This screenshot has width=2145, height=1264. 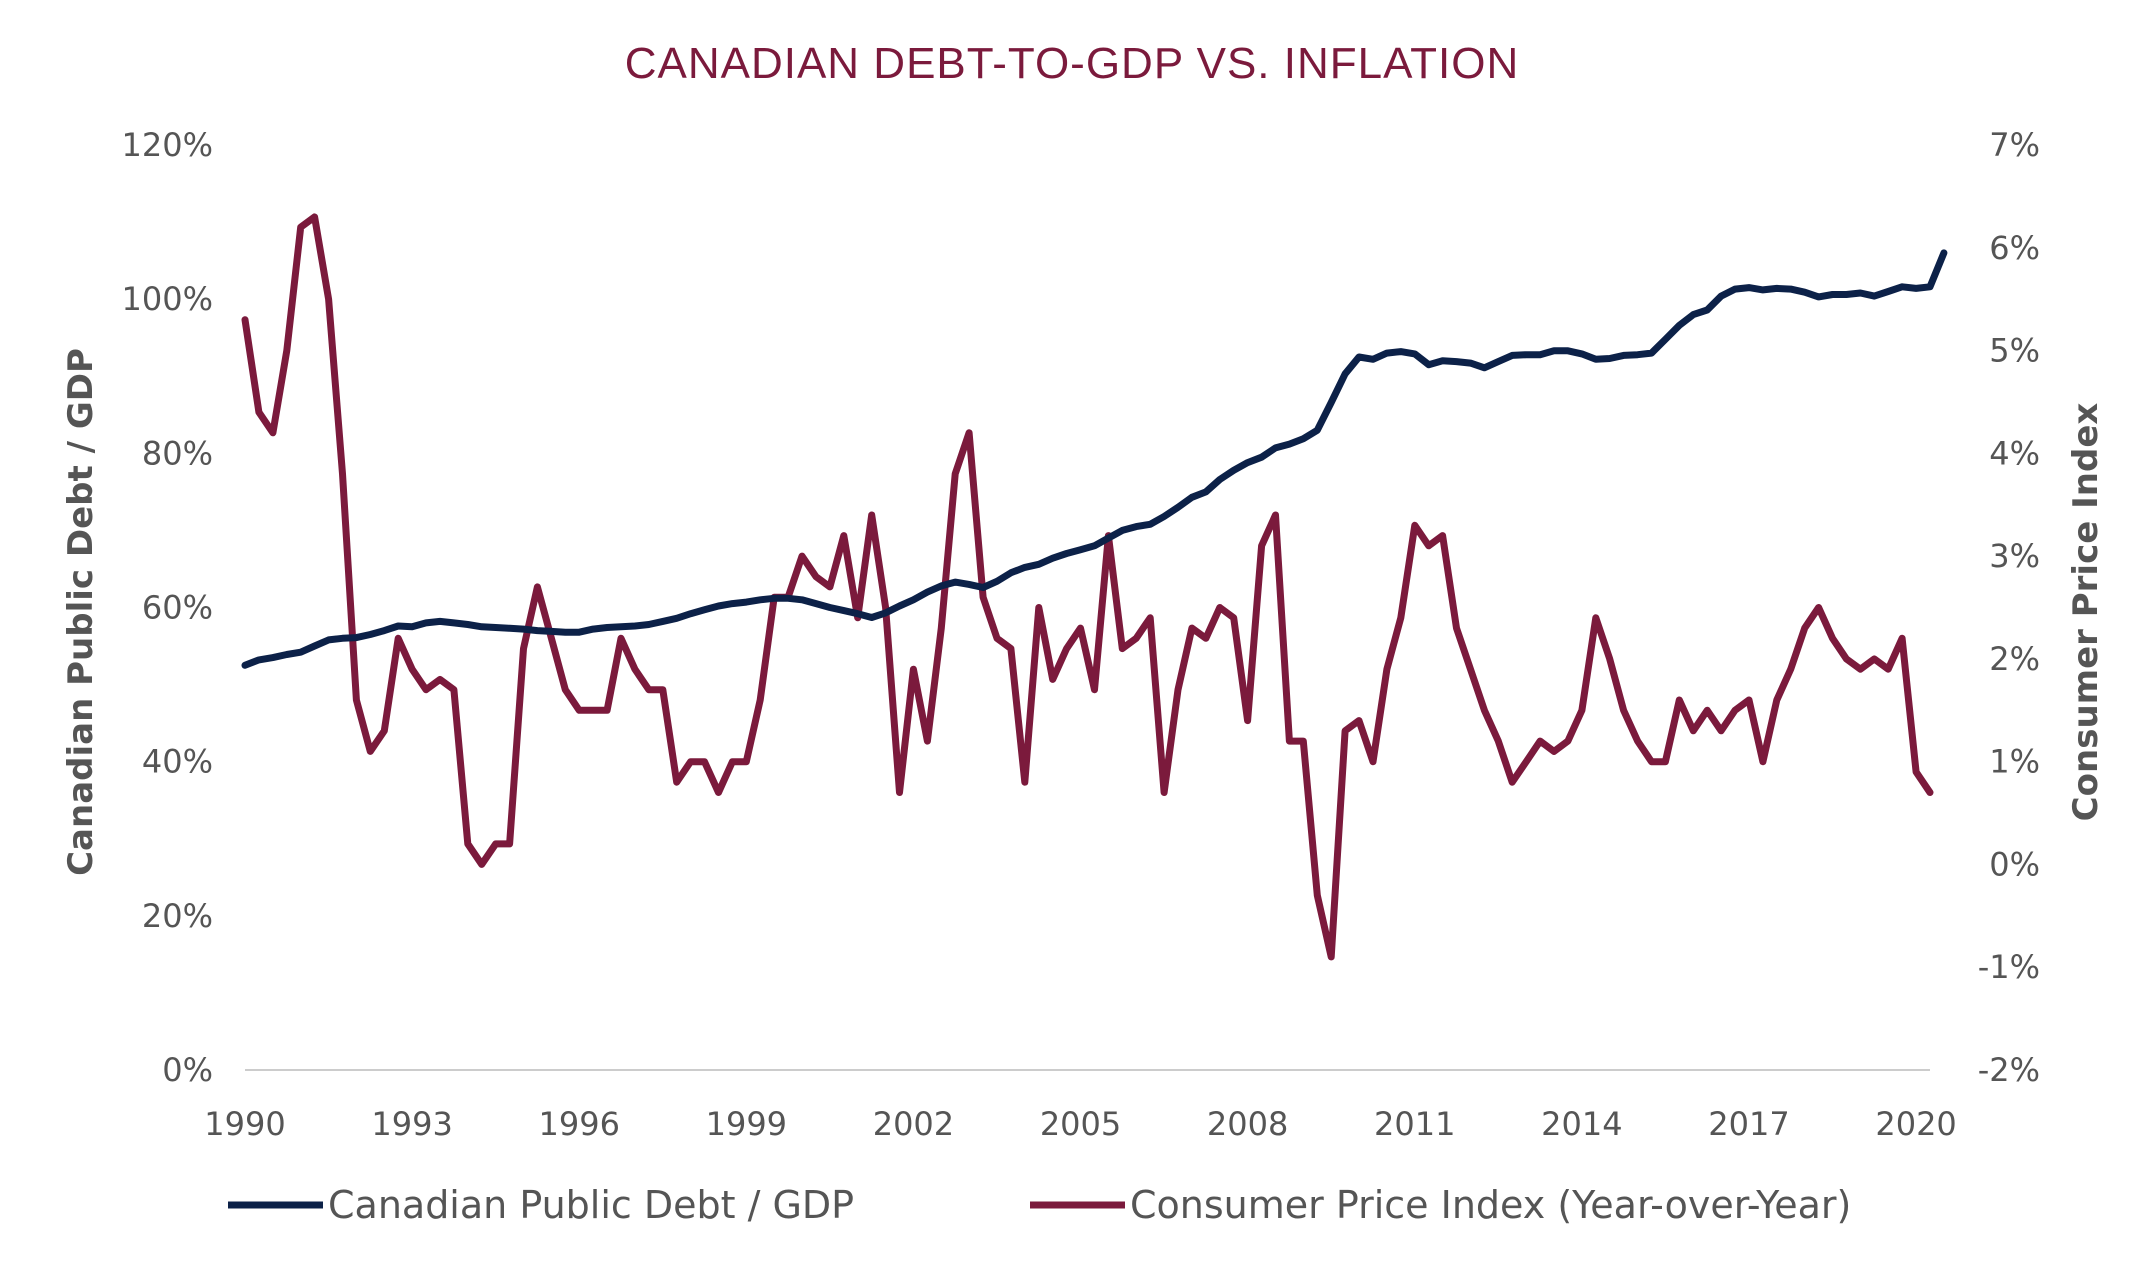 What do you see at coordinates (2014, 864) in the screenshot?
I see `y-right-tick-label: 0%` at bounding box center [2014, 864].